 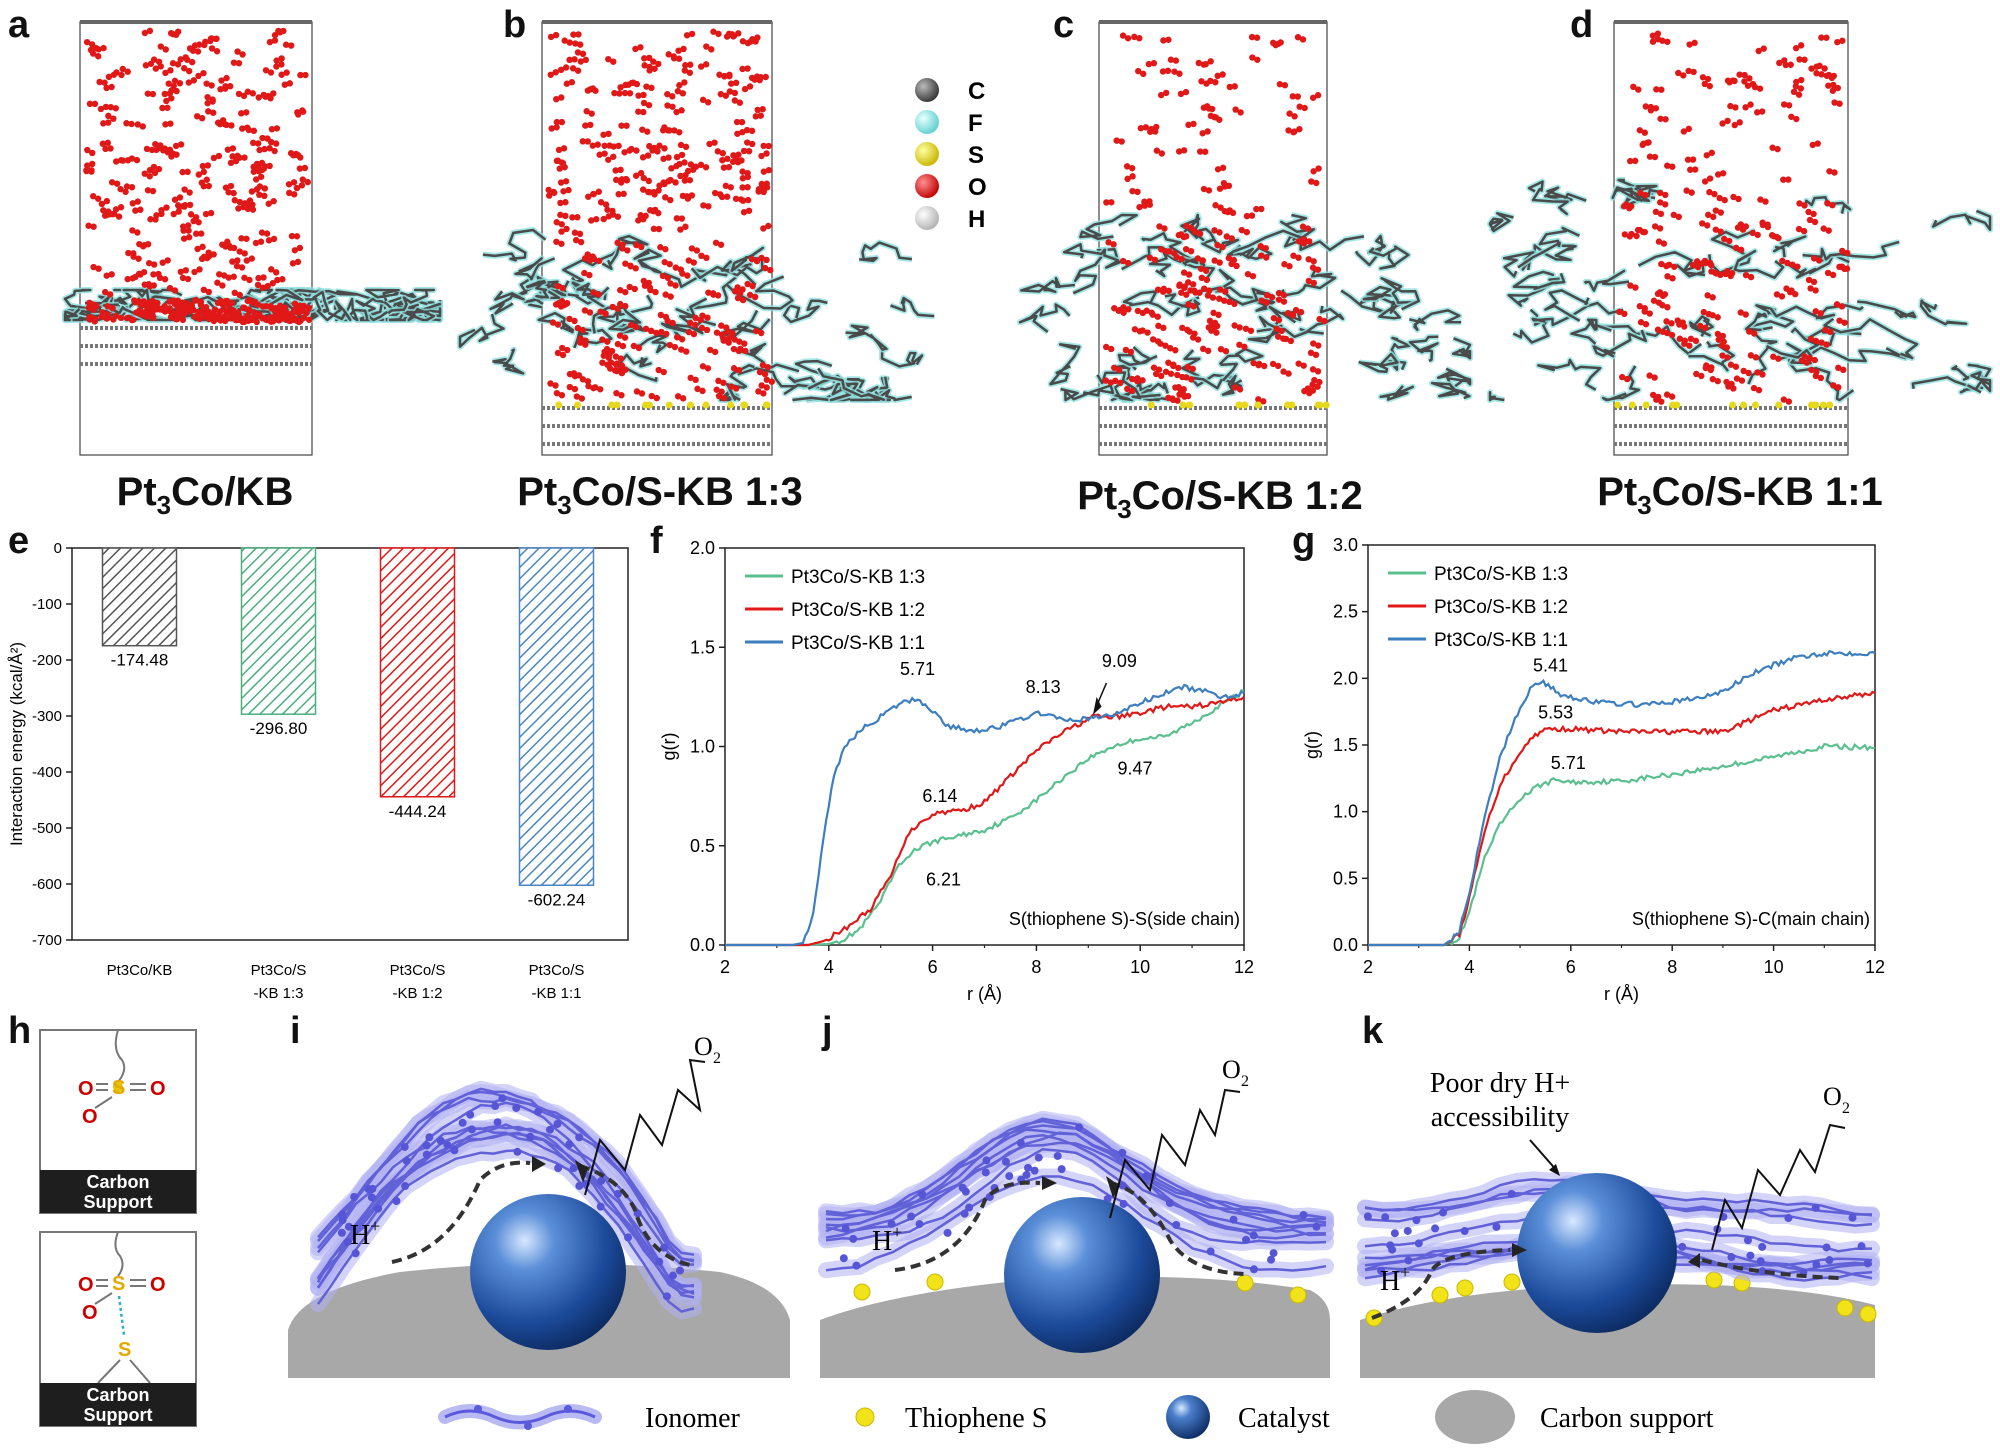 What do you see at coordinates (1140, 967) in the screenshot?
I see `chart-f-xtick-label: 10` at bounding box center [1140, 967].